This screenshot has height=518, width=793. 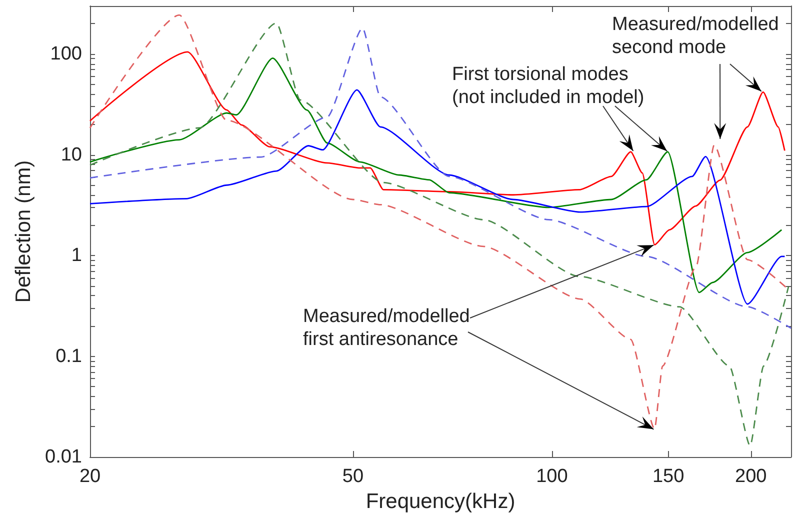 I want to click on y-tick-label: 100, so click(x=66, y=54).